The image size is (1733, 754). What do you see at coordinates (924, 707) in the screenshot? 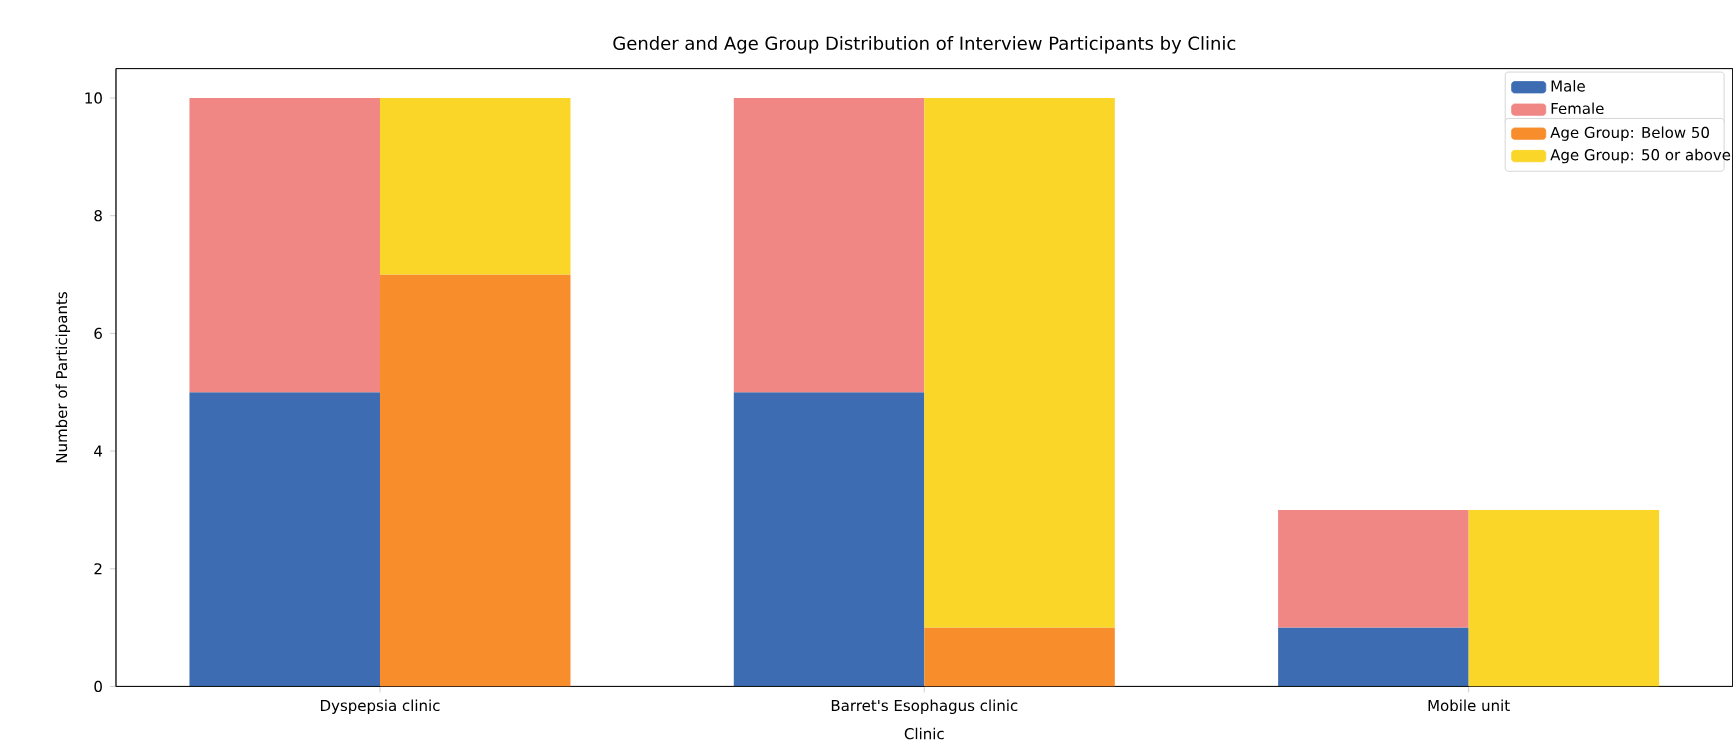
I see `x-tick-label: Barret's Esophagus clinic` at bounding box center [924, 707].